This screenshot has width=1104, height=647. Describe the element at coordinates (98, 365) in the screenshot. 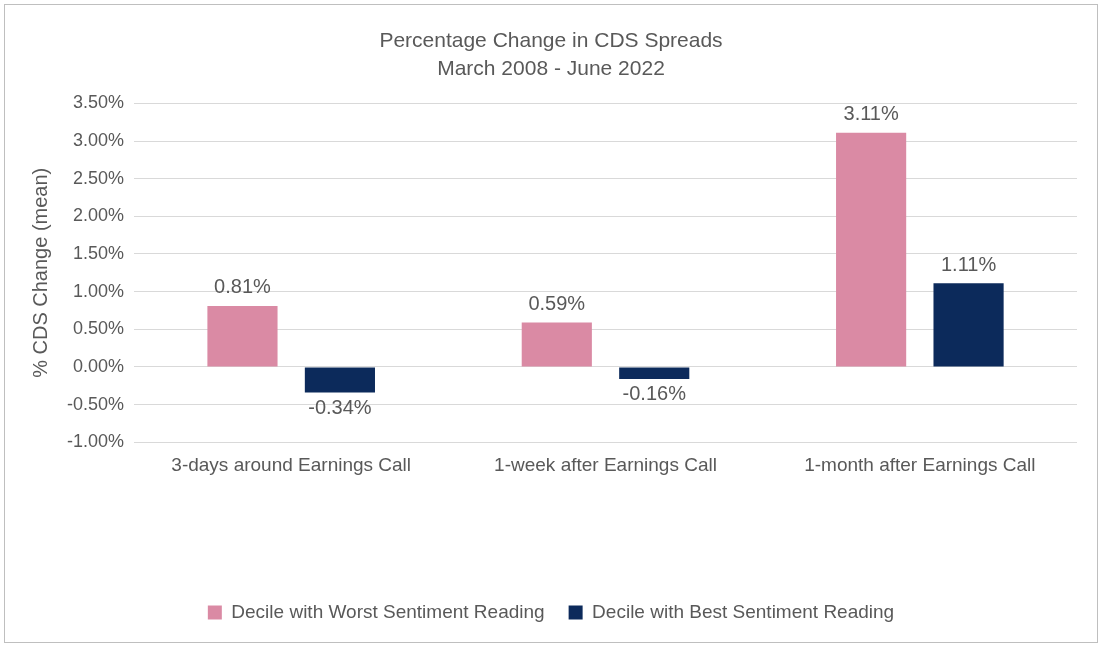

I see `y-tick-label: 0.00%` at that location.